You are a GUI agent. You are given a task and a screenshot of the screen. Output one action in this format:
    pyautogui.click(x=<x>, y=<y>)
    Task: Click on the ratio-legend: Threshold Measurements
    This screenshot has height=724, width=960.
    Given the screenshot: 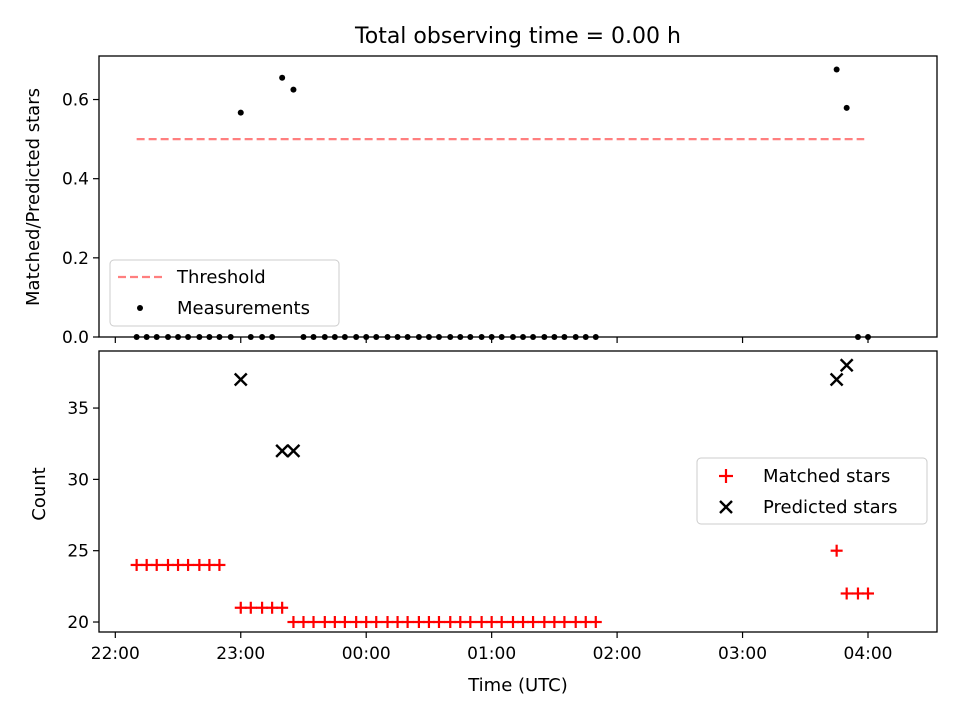 What is the action you would take?
    pyautogui.click(x=224, y=293)
    